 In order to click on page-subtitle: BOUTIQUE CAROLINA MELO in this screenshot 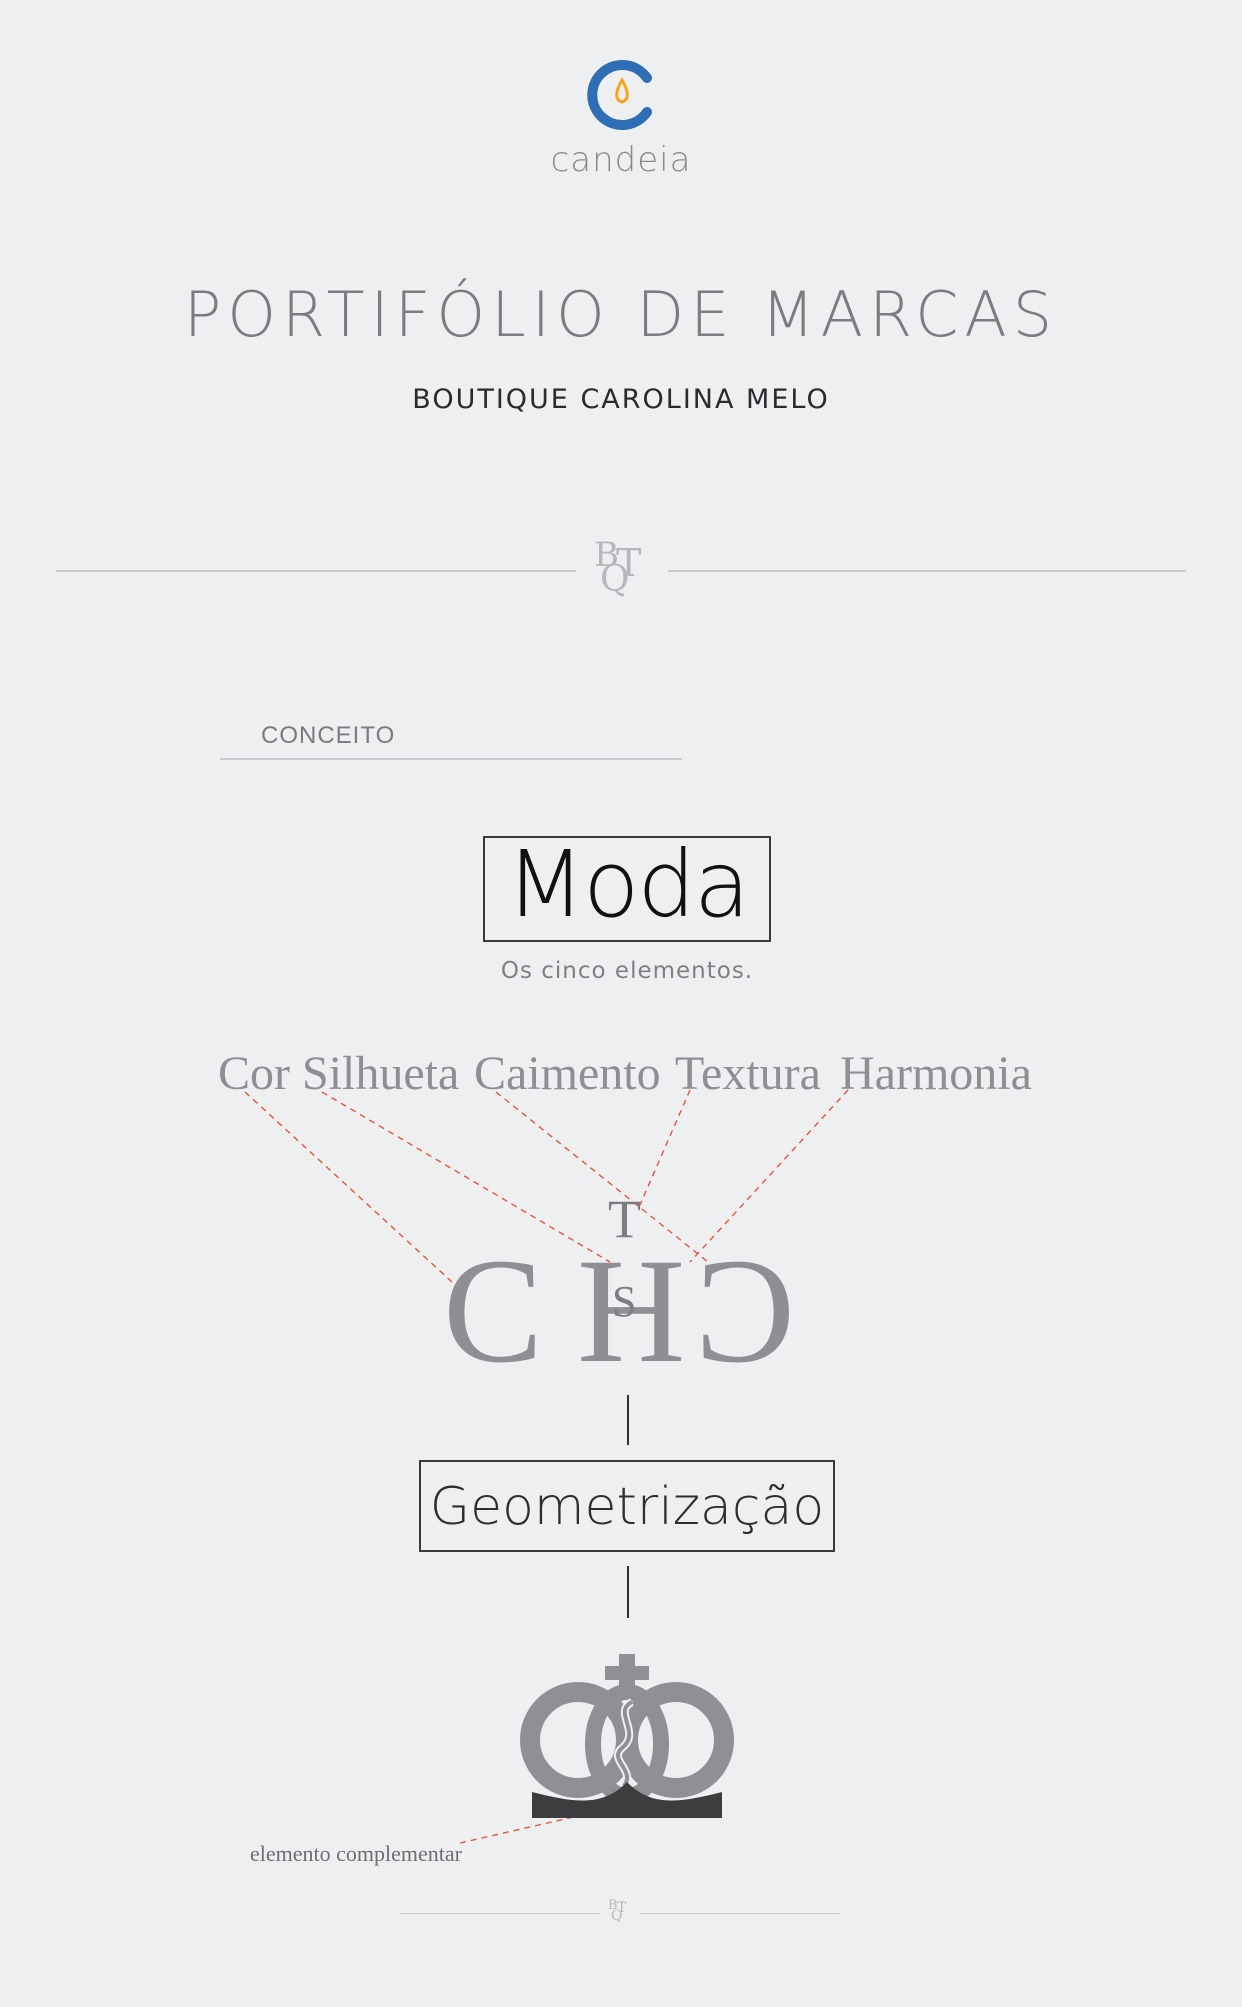, I will do `click(621, 399)`.